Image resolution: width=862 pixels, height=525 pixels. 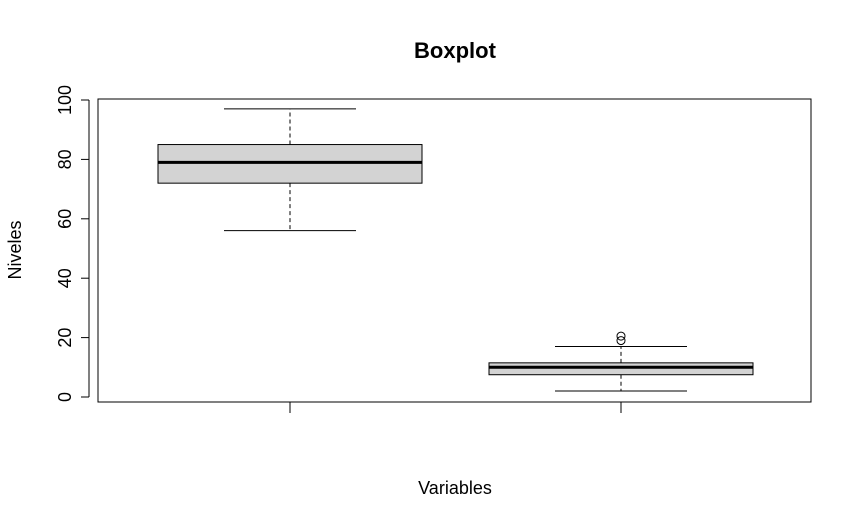 What do you see at coordinates (65, 338) in the screenshot?
I see `y-tick-label: 20` at bounding box center [65, 338].